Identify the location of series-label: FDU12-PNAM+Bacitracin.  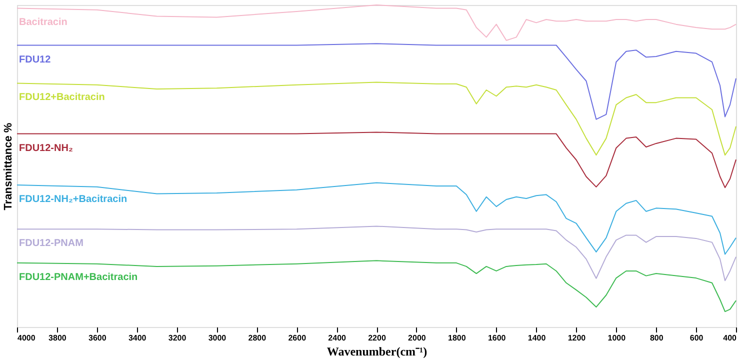
(78, 277).